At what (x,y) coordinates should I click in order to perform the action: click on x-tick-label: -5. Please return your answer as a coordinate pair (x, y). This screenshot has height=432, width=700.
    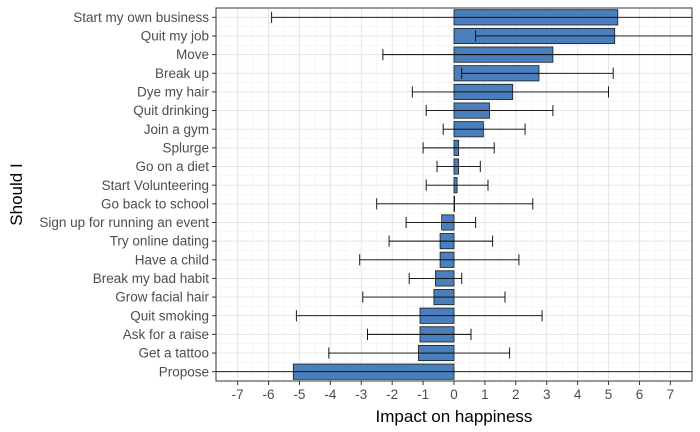
    Looking at the image, I should click on (299, 394).